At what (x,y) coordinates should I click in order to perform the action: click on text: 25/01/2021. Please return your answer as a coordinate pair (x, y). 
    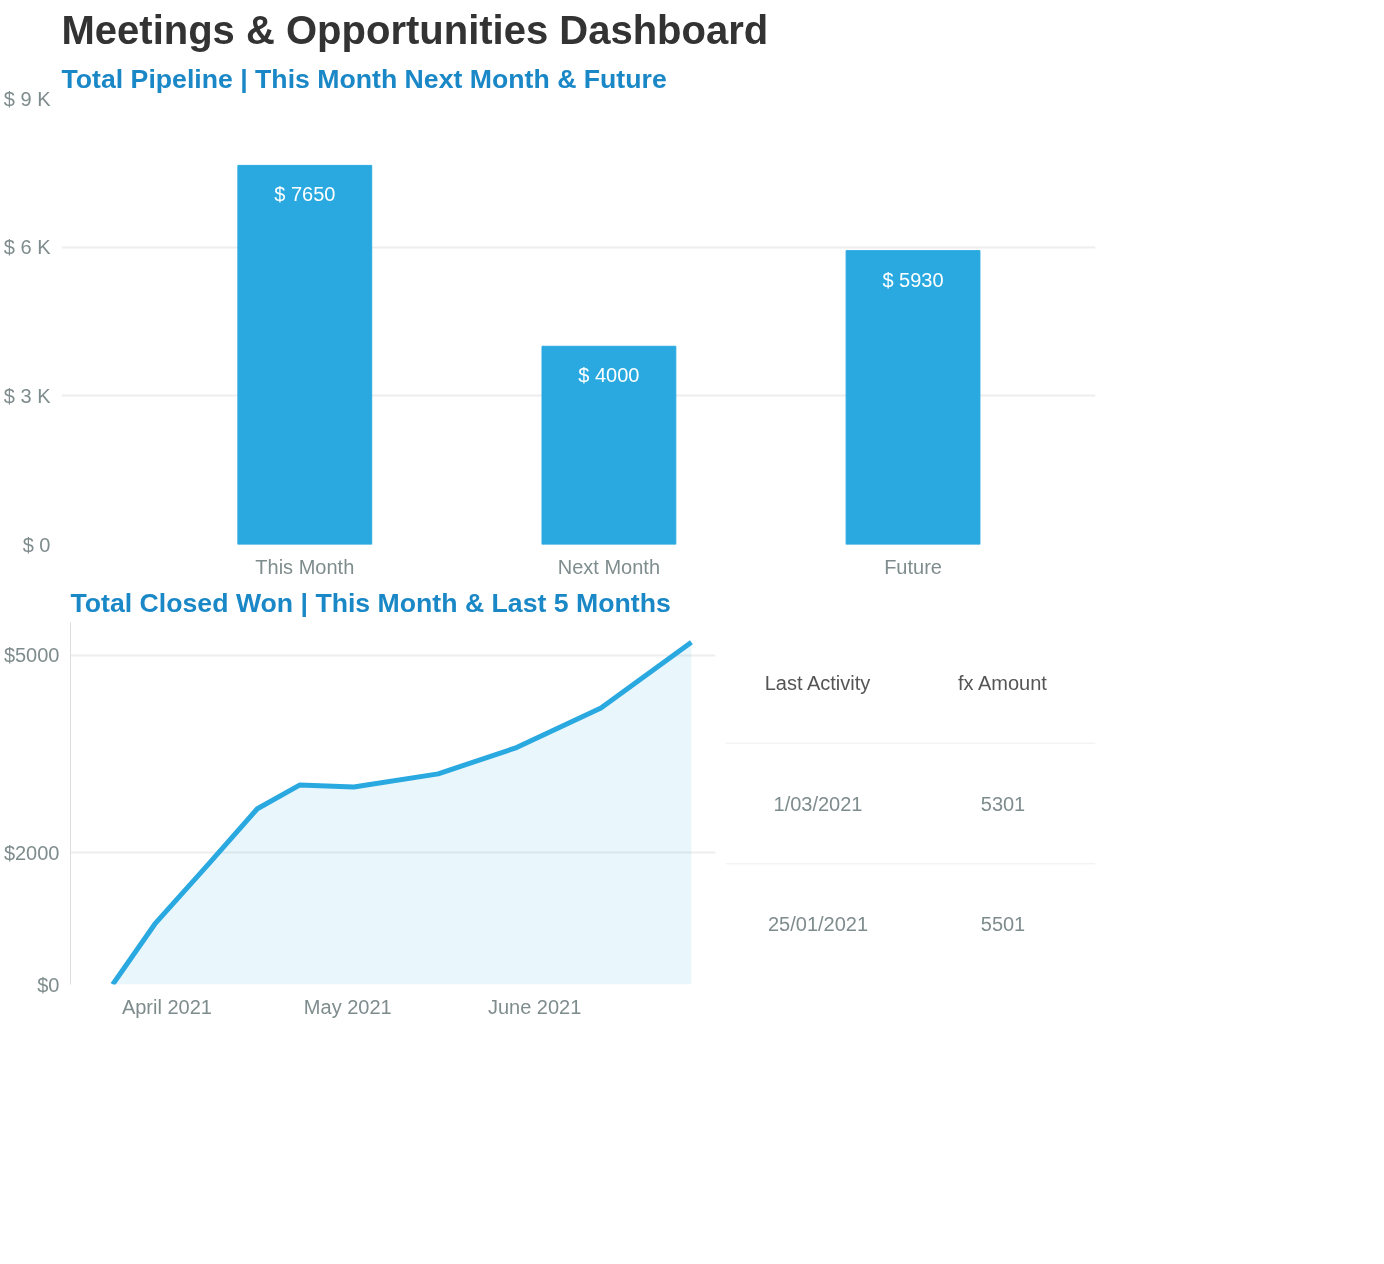
    Looking at the image, I should click on (818, 924).